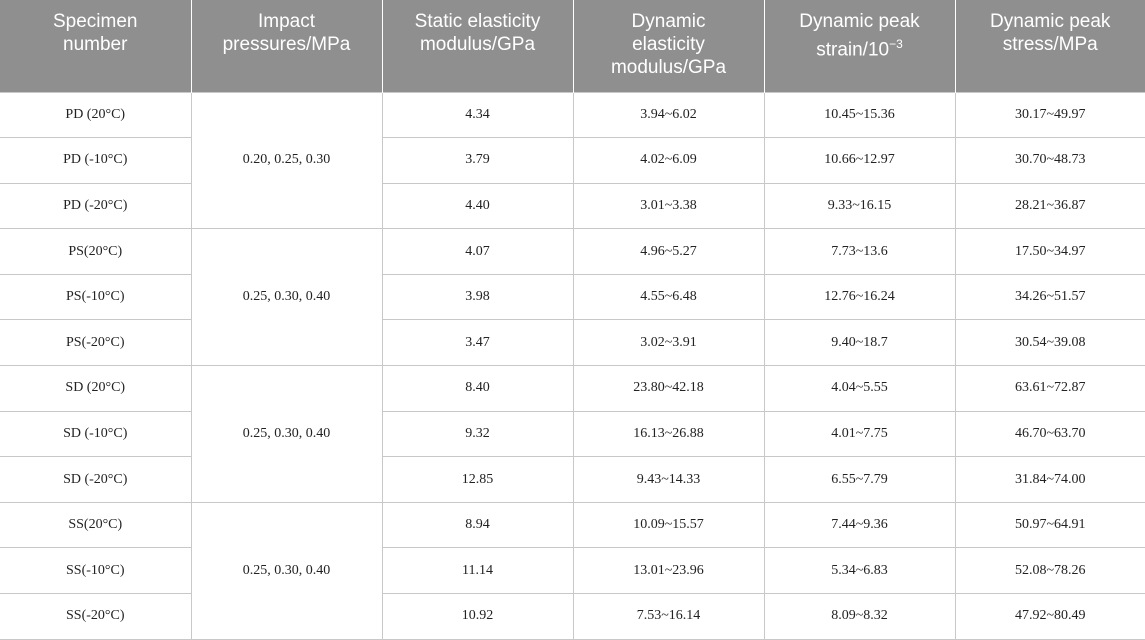 This screenshot has width=1145, height=640. Describe the element at coordinates (1049, 434) in the screenshot. I see `peak-stress-cell: 46.70~63.70` at that location.